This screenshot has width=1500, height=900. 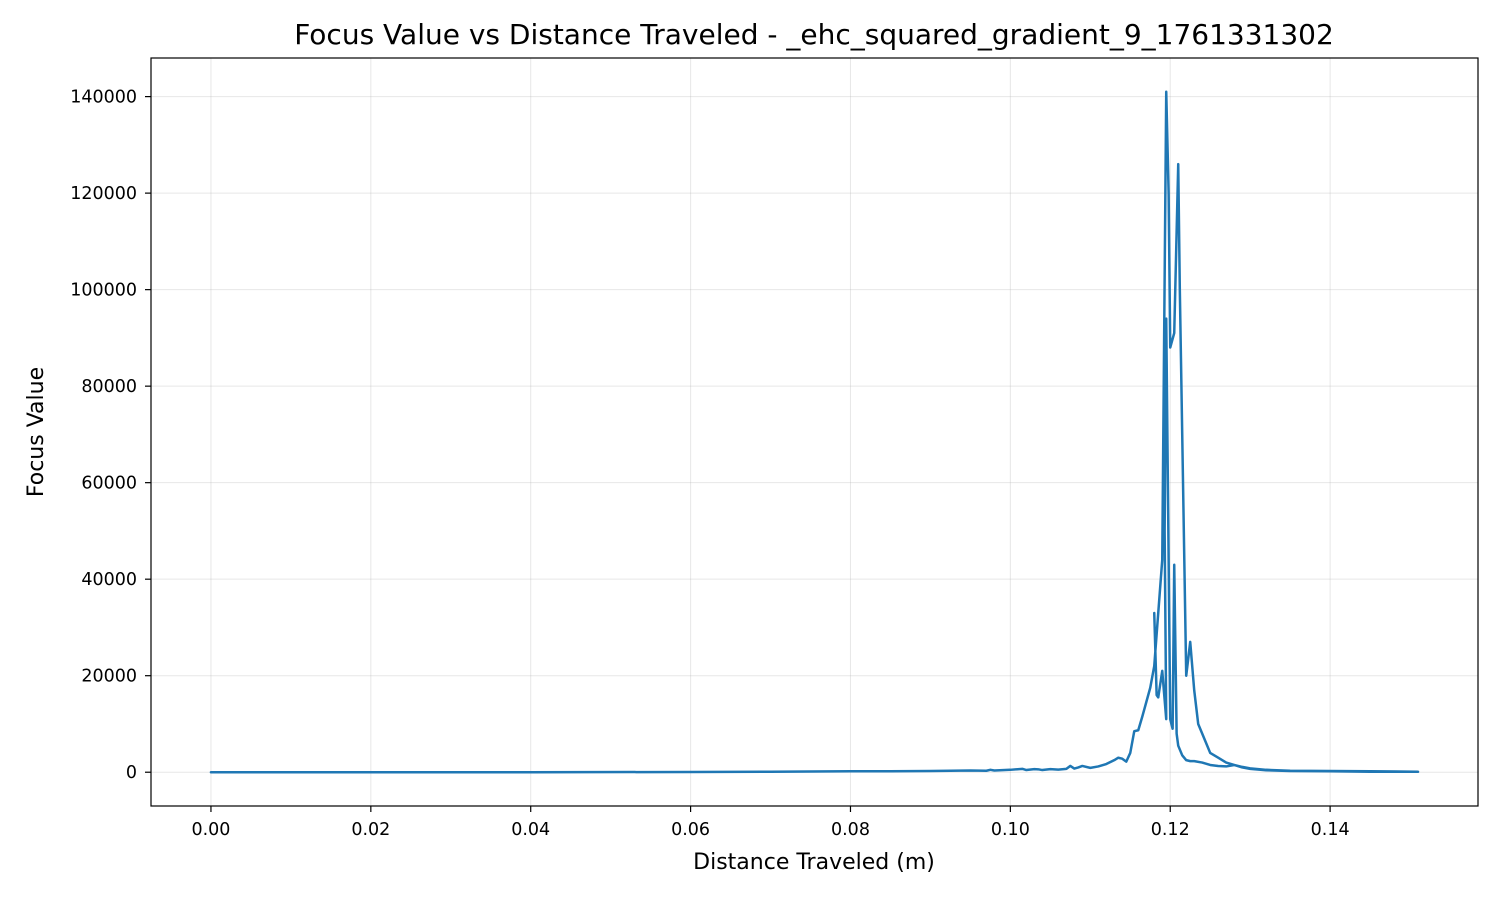 I want to click on x-tick-label: 0.06, so click(x=690, y=830).